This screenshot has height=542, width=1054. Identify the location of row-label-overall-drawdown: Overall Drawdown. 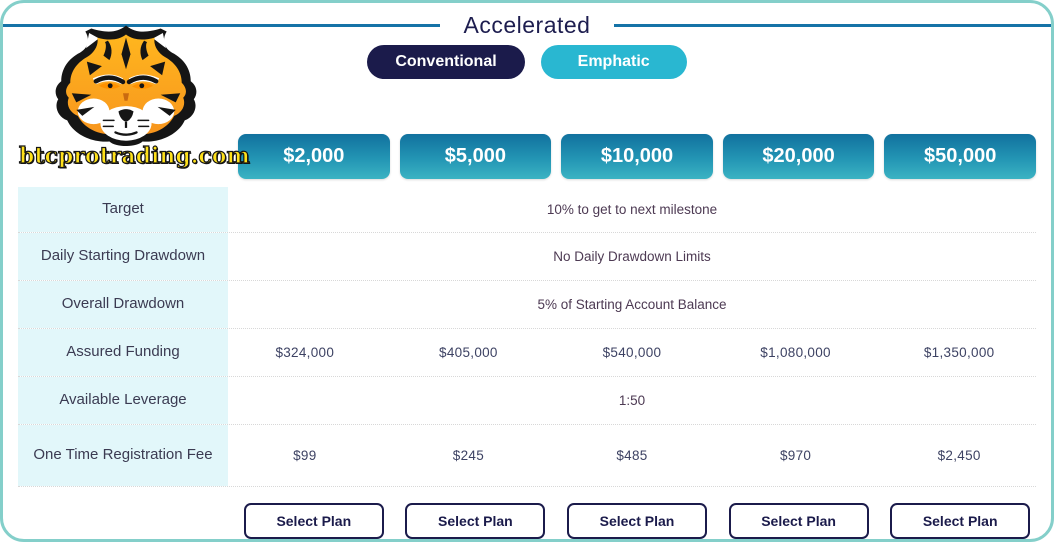
(123, 304).